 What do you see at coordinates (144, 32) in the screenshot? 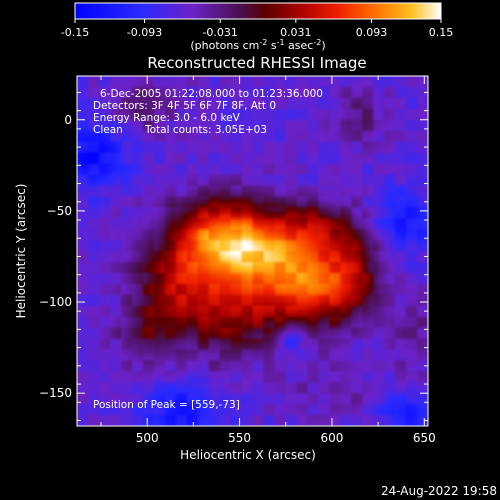
I see `colorbar-tick-label: -0.093` at bounding box center [144, 32].